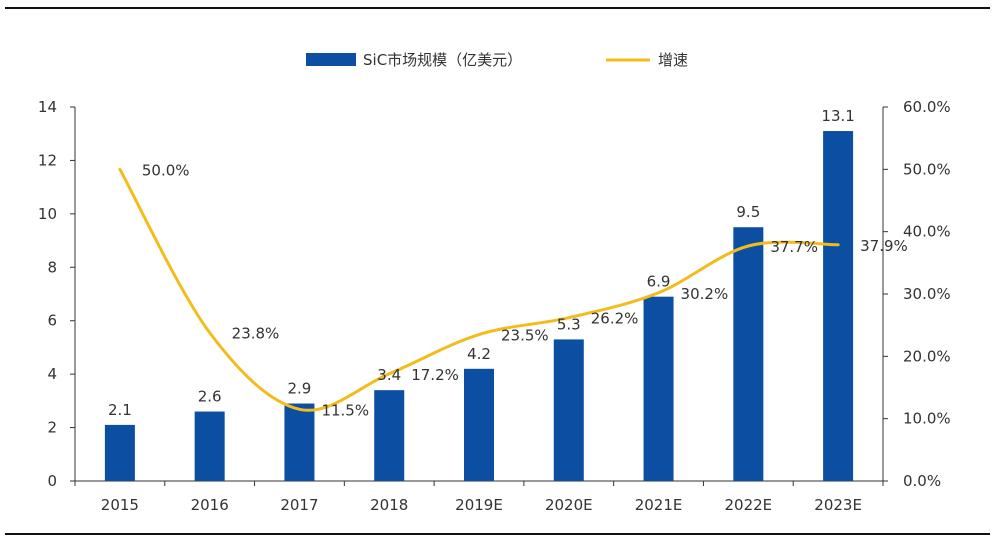 This screenshot has height=542, width=994. Describe the element at coordinates (837, 116) in the screenshot. I see `bar-value-label: 13.1` at that location.